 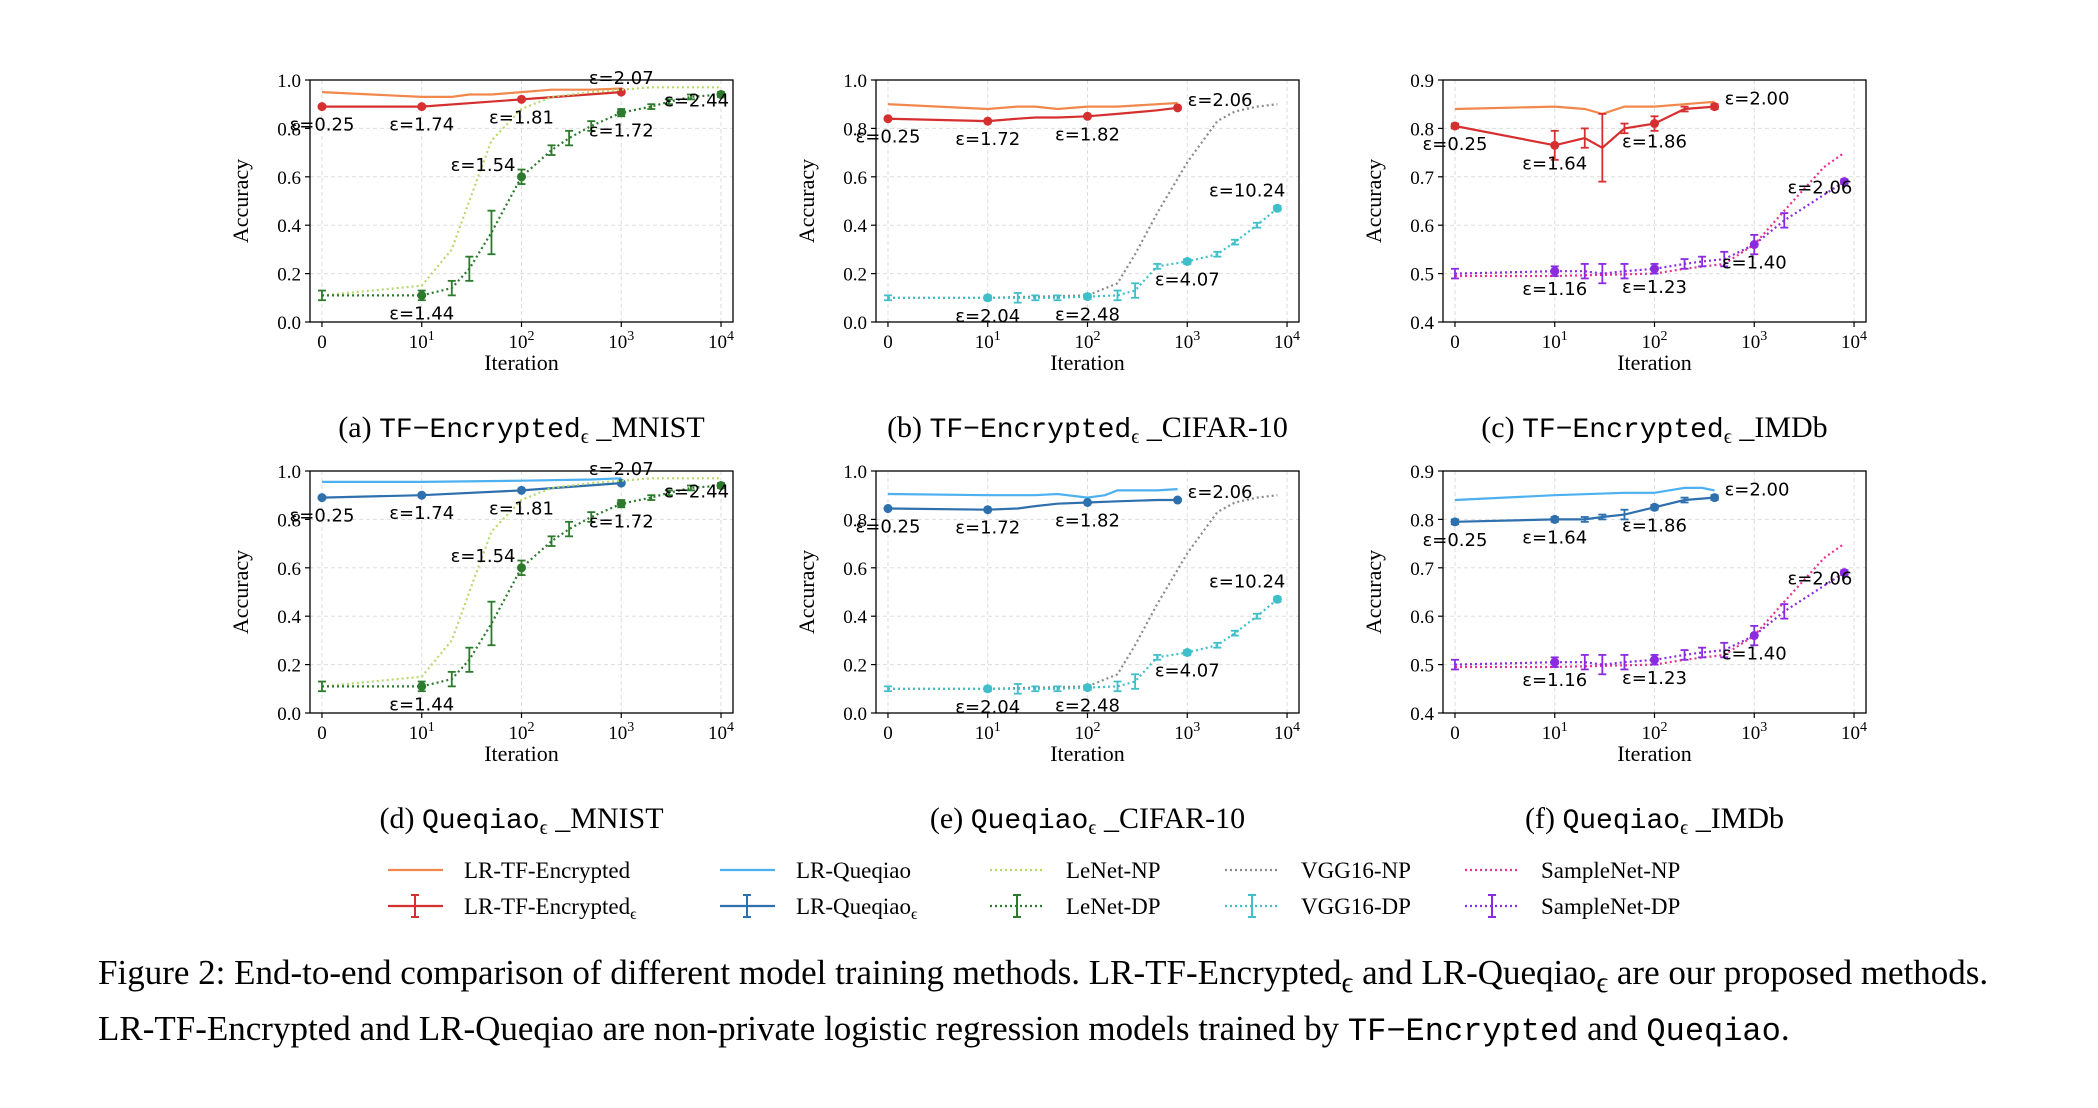 I want to click on annotation-label: ε=1.64, so click(x=1554, y=163).